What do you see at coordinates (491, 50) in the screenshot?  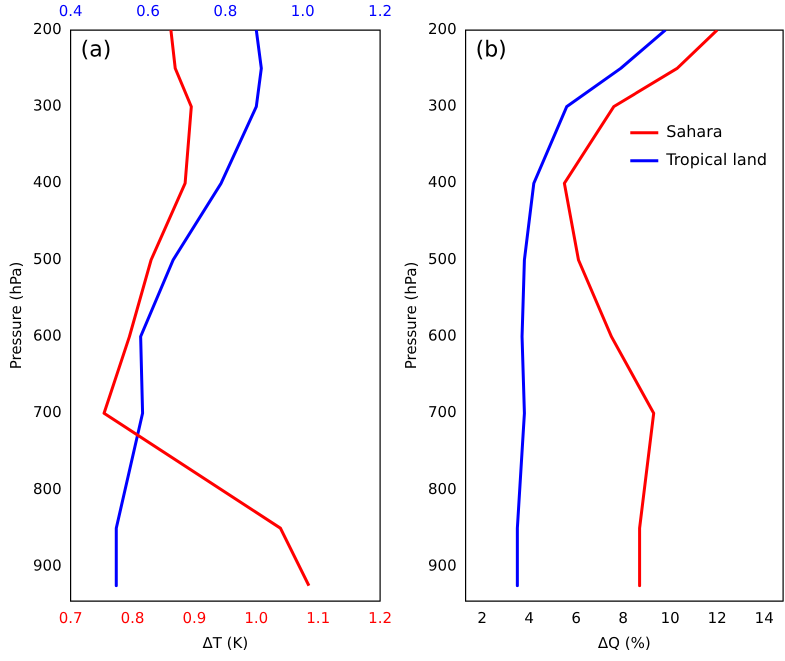 I see `annotation: (b)` at bounding box center [491, 50].